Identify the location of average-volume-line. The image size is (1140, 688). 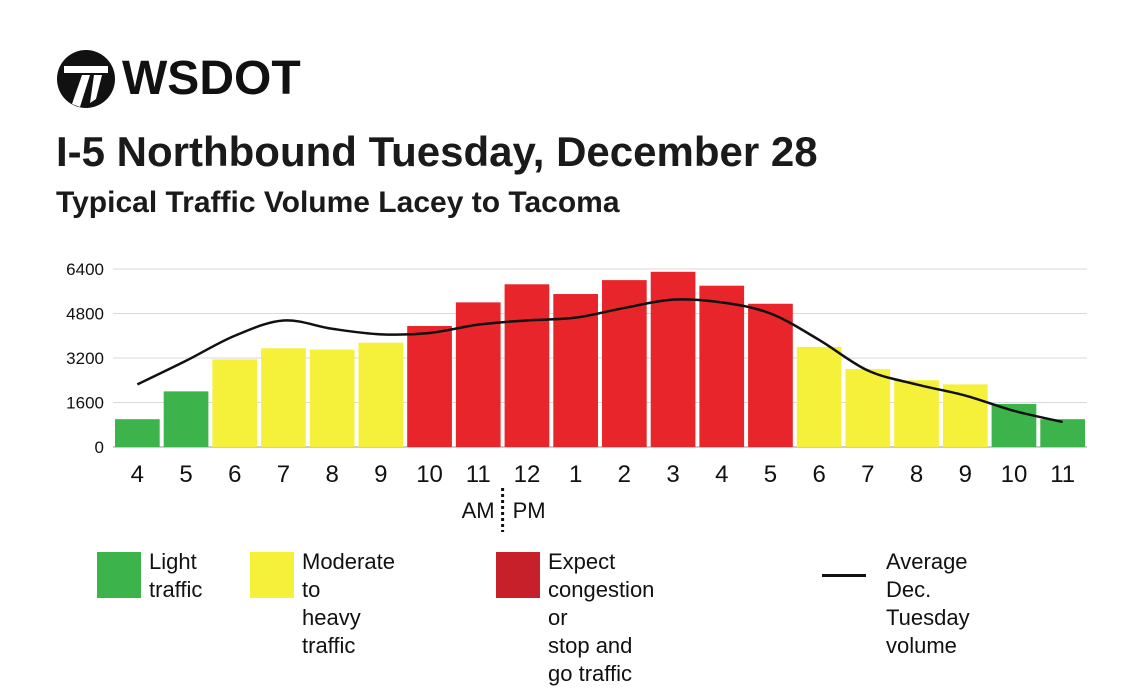
(599, 361).